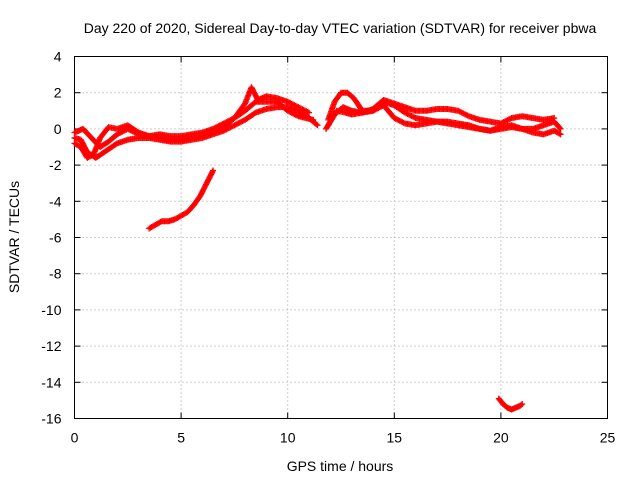  I want to click on y-tick-label: 0, so click(58, 129).